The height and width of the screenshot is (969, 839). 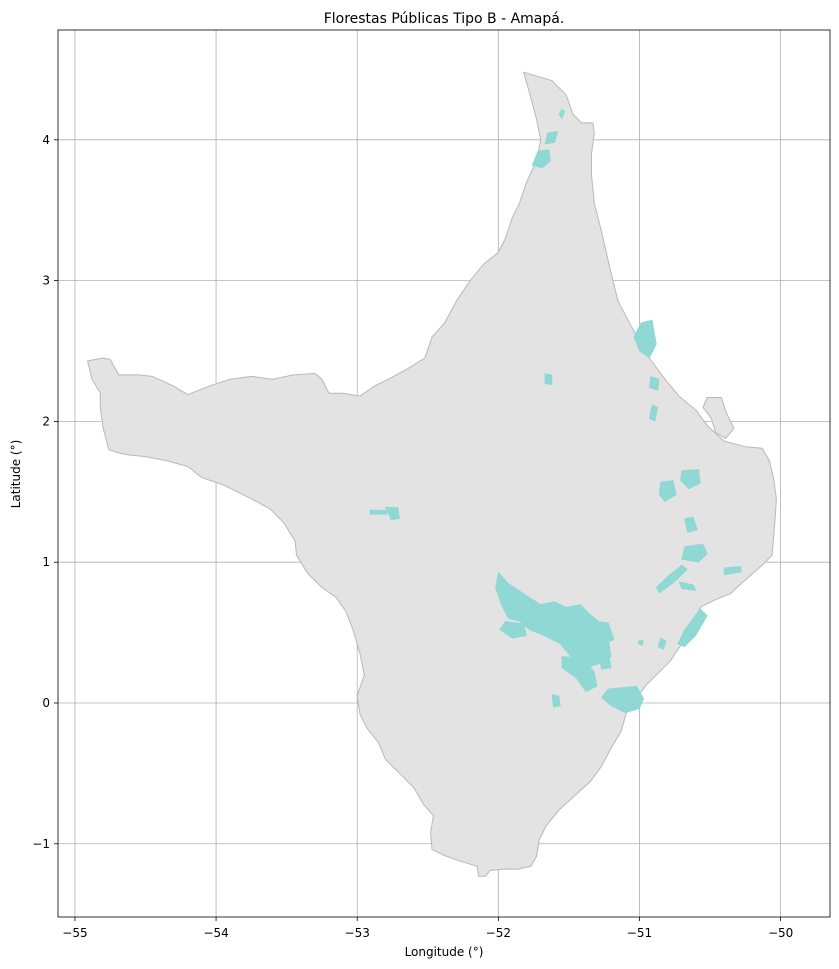 What do you see at coordinates (46, 281) in the screenshot?
I see `y-tick-label: 3` at bounding box center [46, 281].